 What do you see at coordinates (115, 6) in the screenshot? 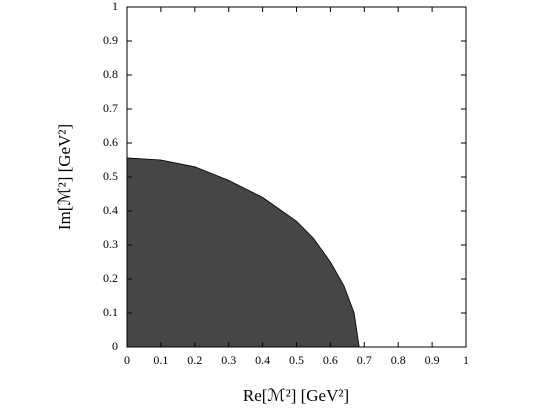
I see `y-tick-label: 1` at bounding box center [115, 6].